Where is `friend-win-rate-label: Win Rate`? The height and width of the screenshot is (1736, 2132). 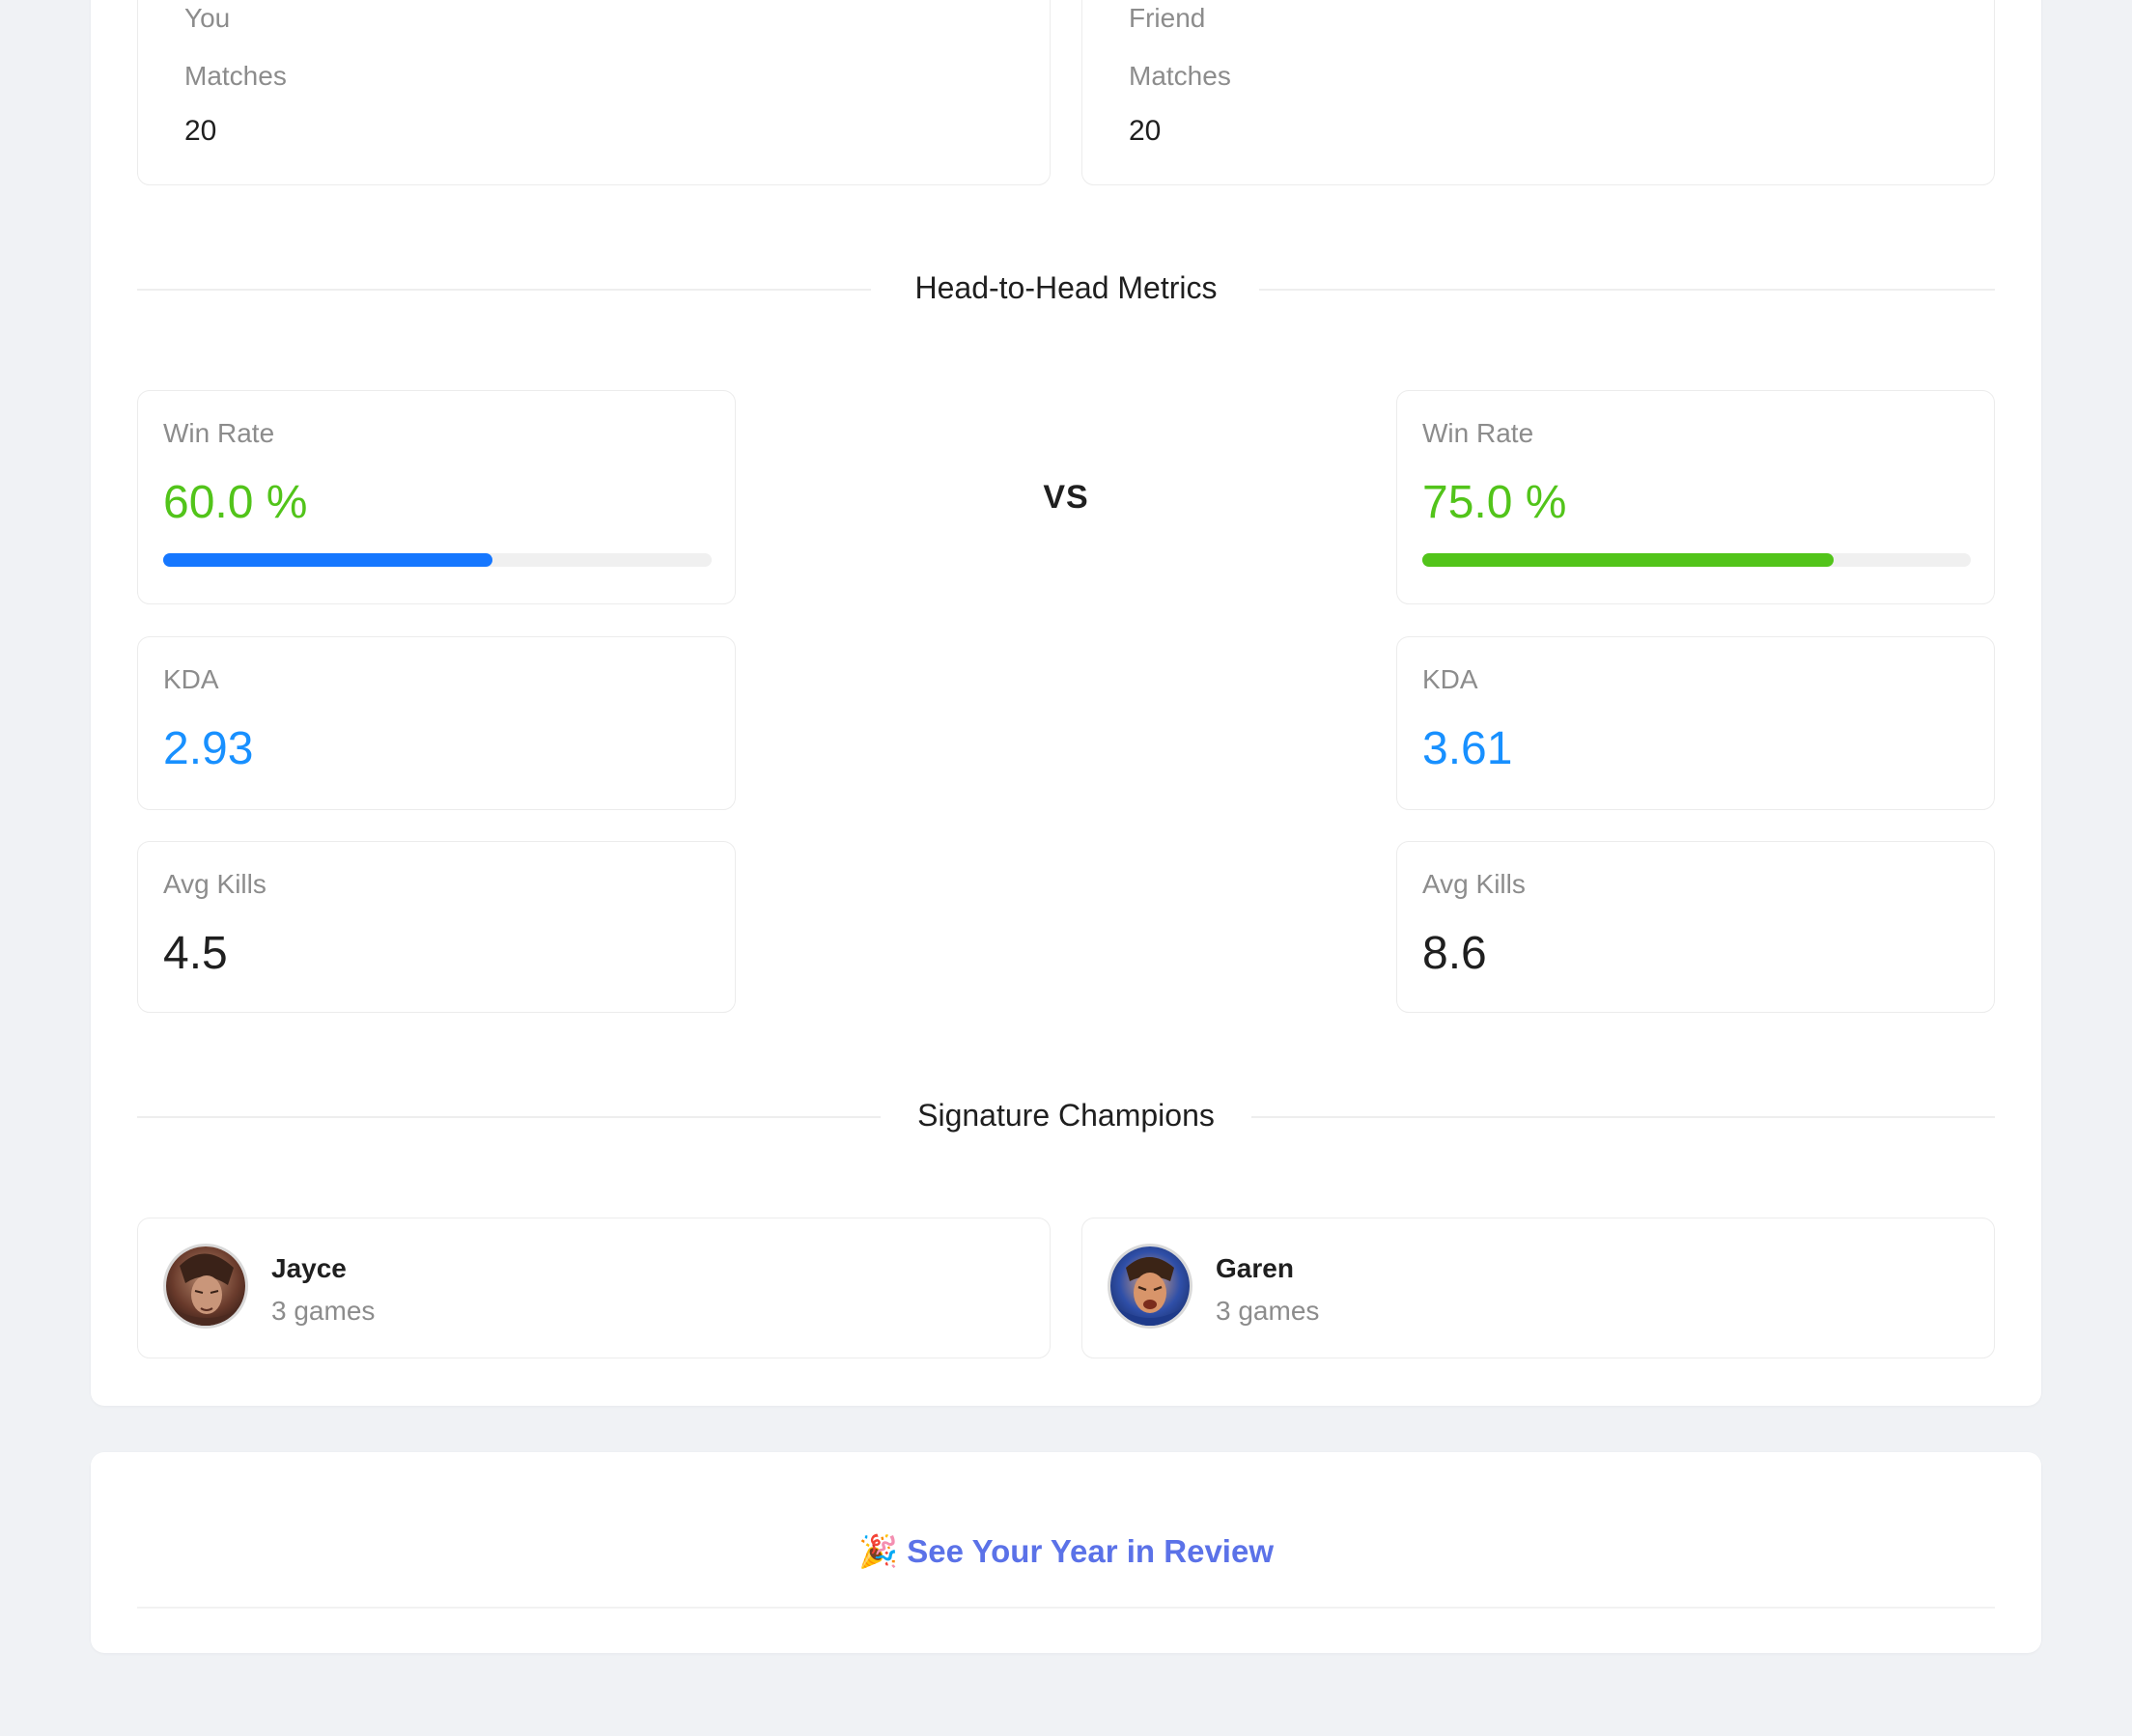
friend-win-rate-label: Win Rate is located at coordinates (1478, 433).